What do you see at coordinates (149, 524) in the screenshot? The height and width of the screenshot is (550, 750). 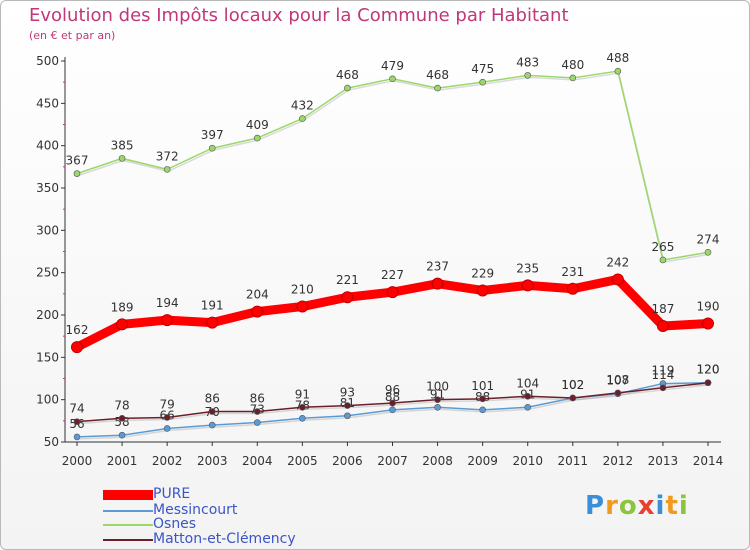 I see `legend-item: Osnes` at bounding box center [149, 524].